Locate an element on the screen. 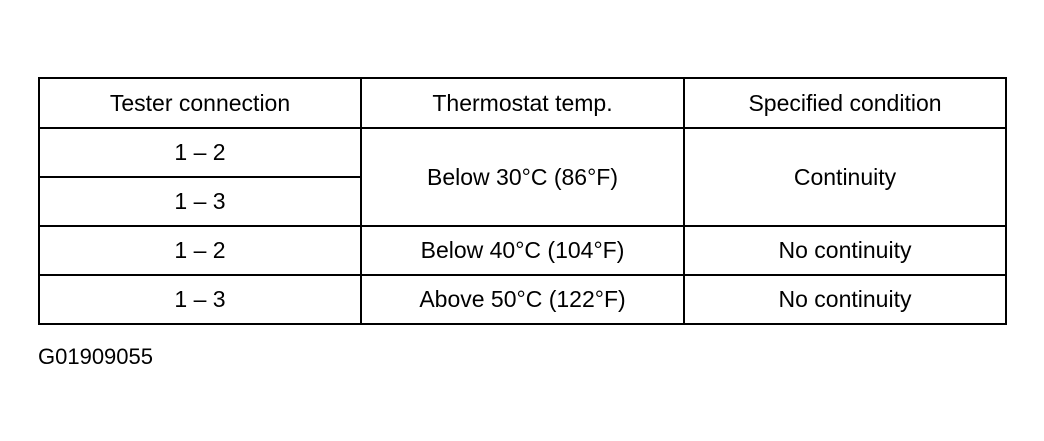 The height and width of the screenshot is (441, 1044). row: 1 – 3 is located at coordinates (522, 201).